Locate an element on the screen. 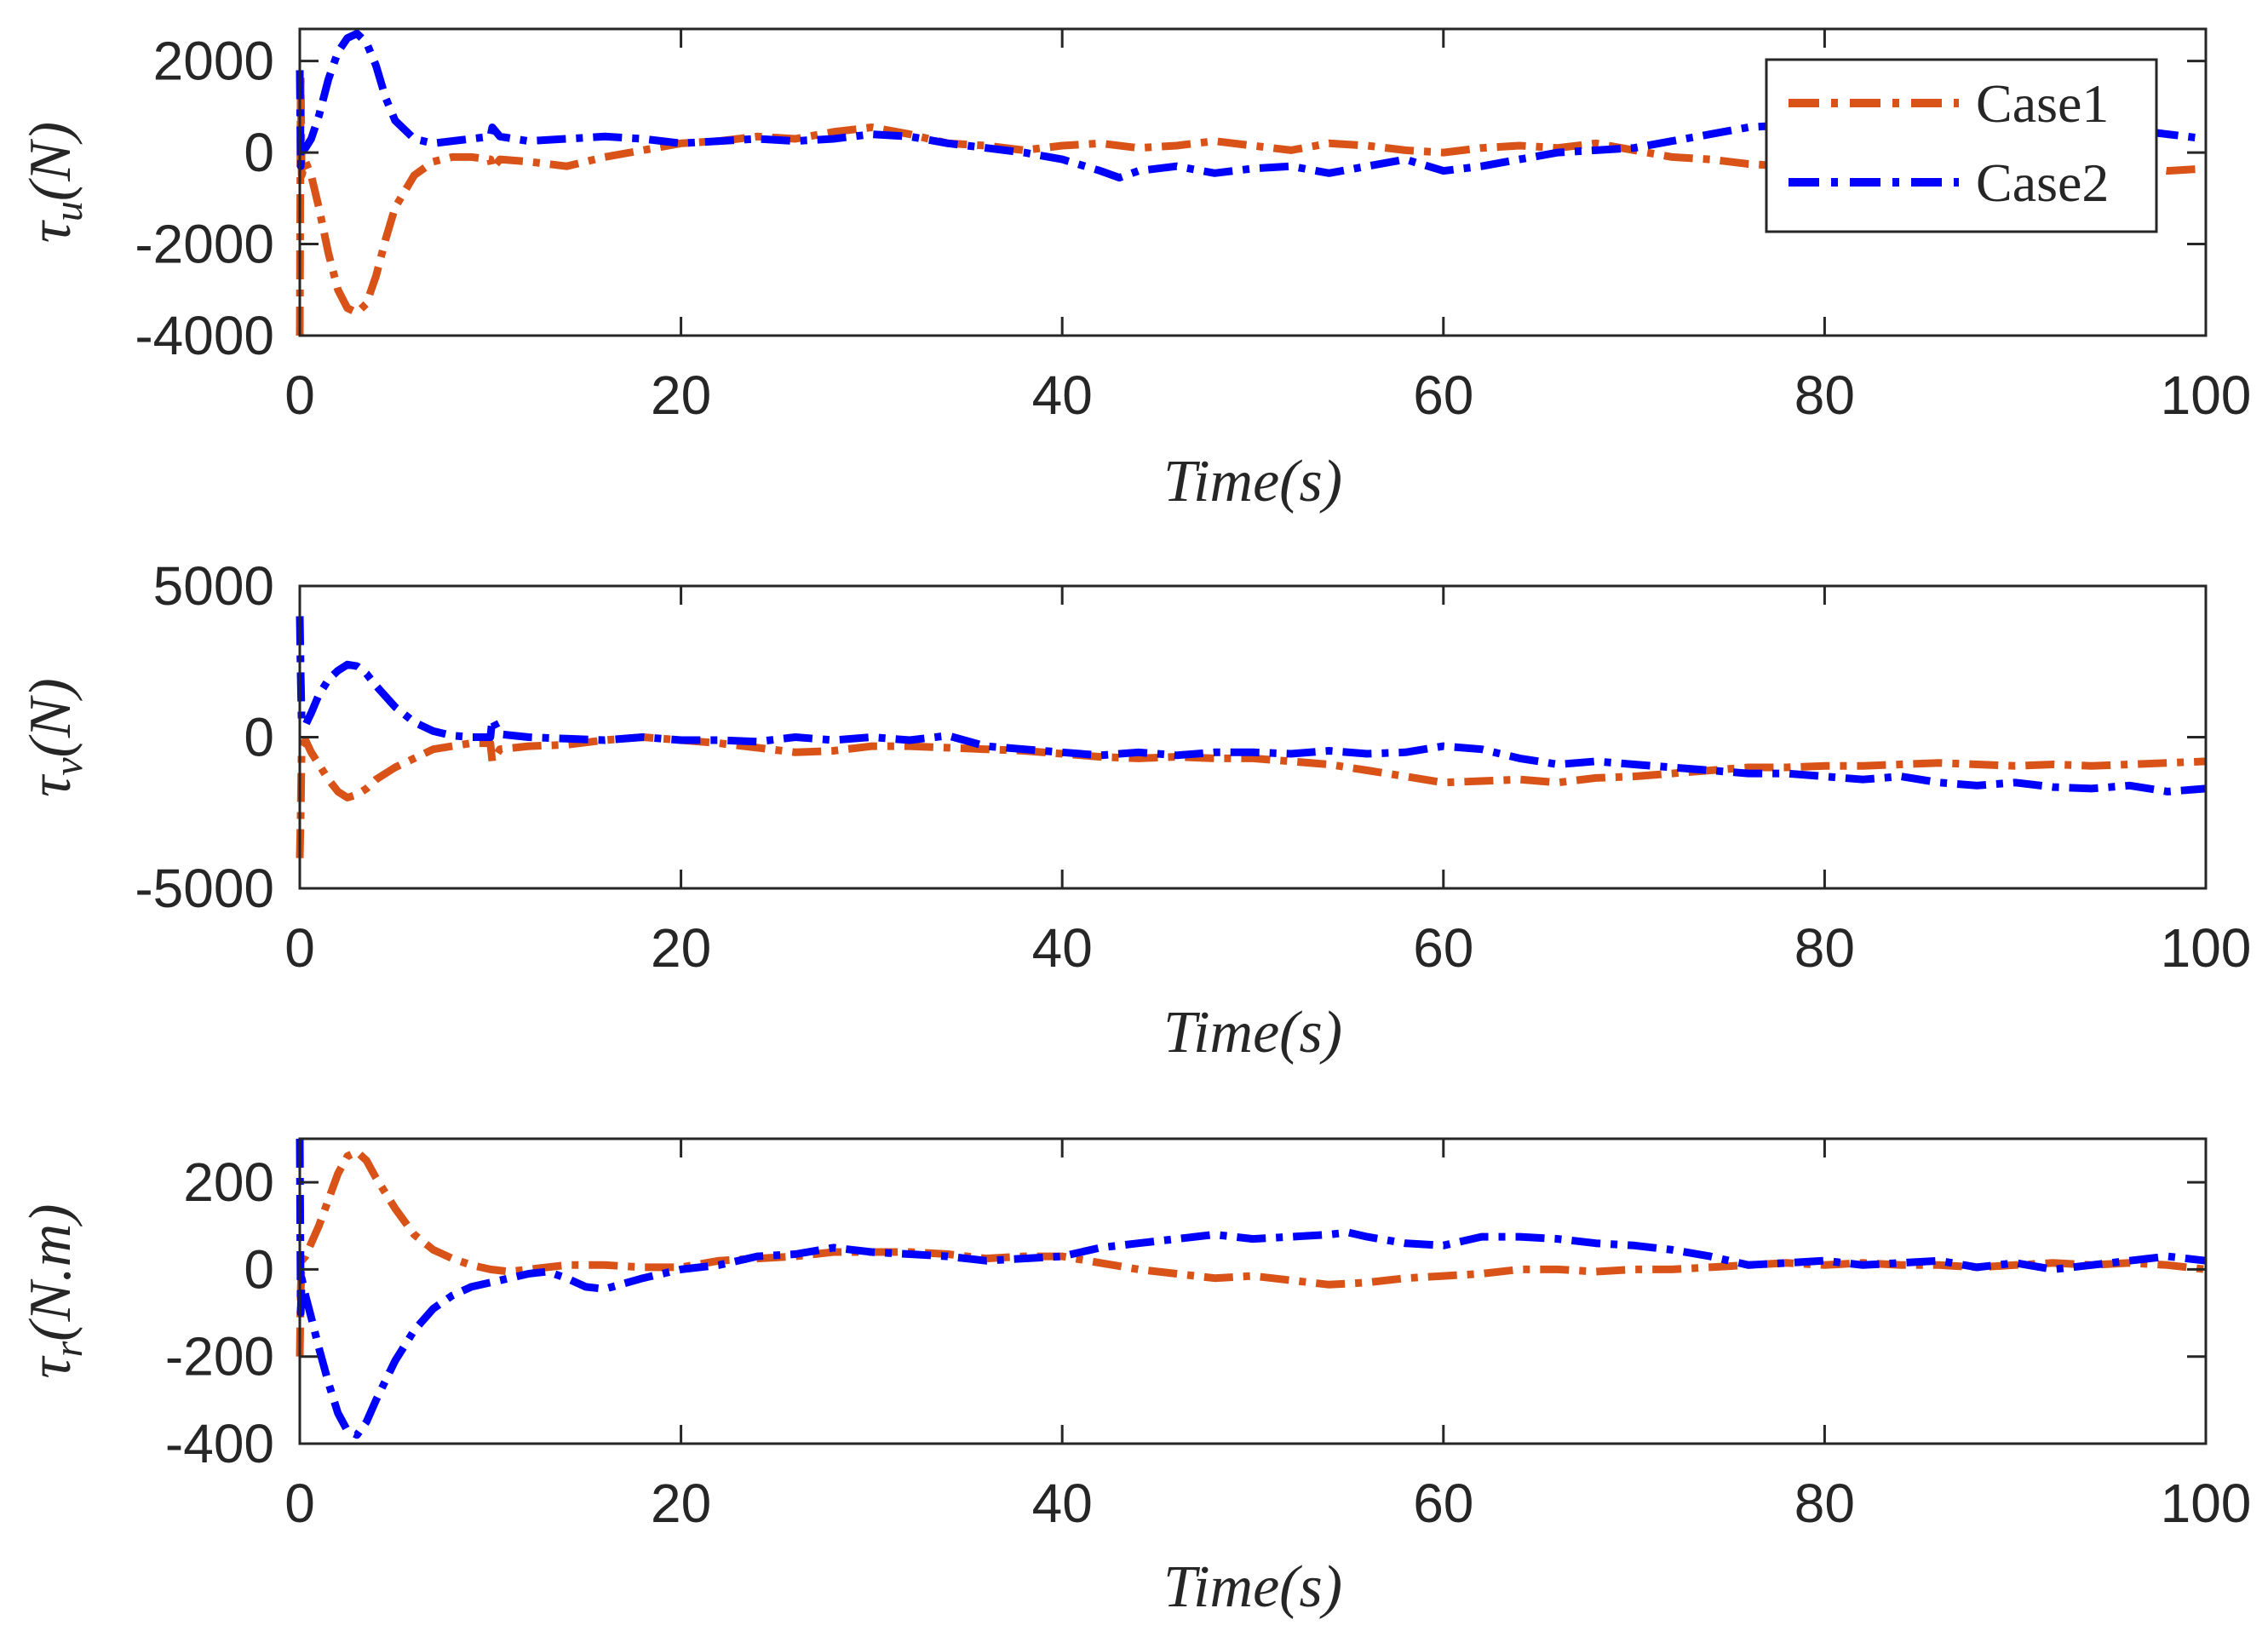 Image resolution: width=2268 pixels, height=1637 pixels. xtick-label-tau-u-0: 0 is located at coordinates (299, 395).